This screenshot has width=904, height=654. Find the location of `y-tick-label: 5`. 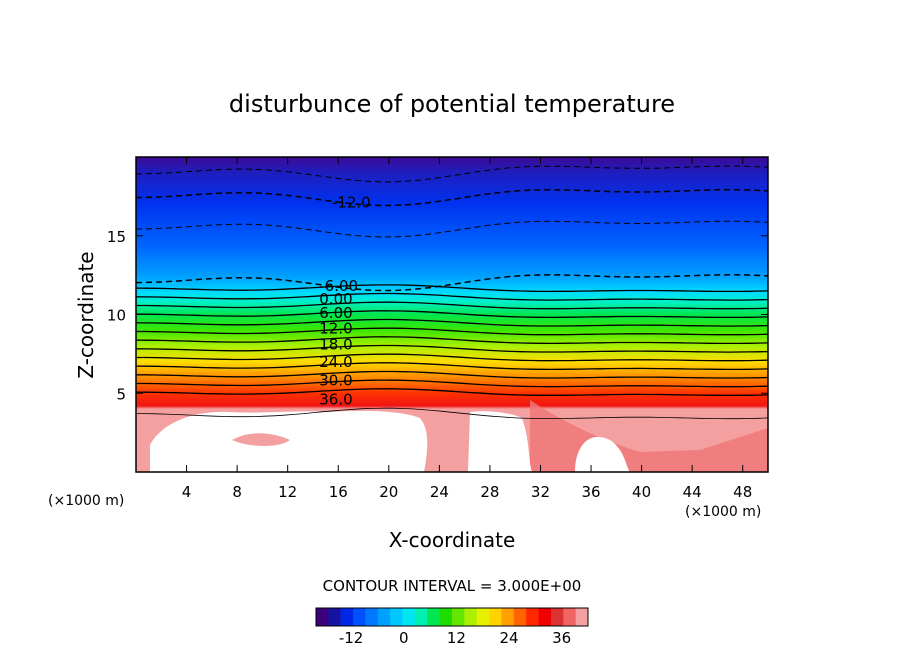

y-tick-label: 5 is located at coordinates (121, 394).